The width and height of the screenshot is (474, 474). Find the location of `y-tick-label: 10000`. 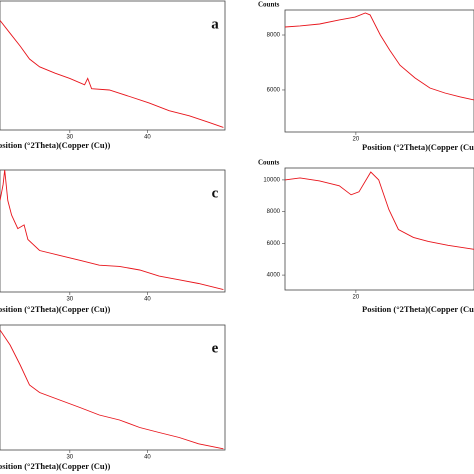

y-tick-label: 10000 is located at coordinates (271, 180).